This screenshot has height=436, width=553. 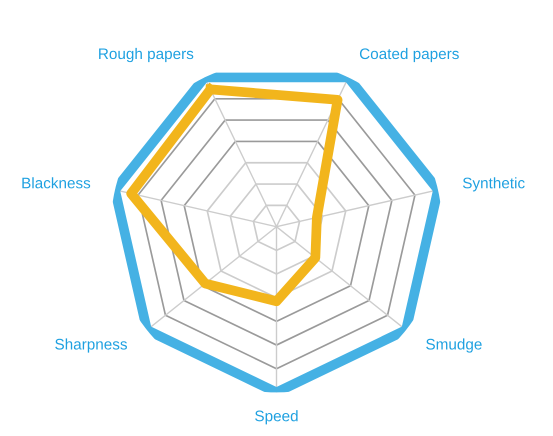 What do you see at coordinates (493, 184) in the screenshot?
I see `spoke-label: Synthetic` at bounding box center [493, 184].